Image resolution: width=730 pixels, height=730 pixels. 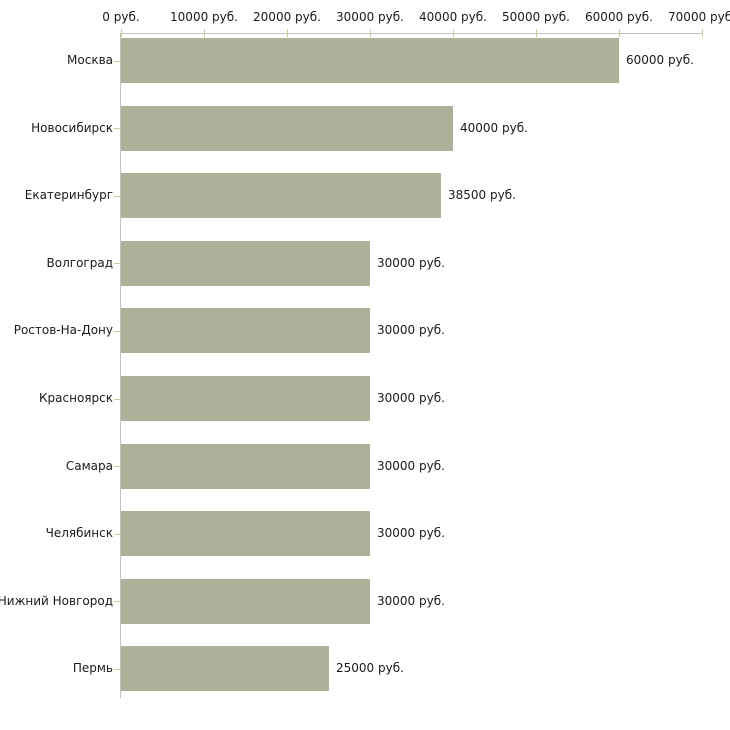 I want to click on x-tick-label: 50000 руб., so click(x=536, y=17).